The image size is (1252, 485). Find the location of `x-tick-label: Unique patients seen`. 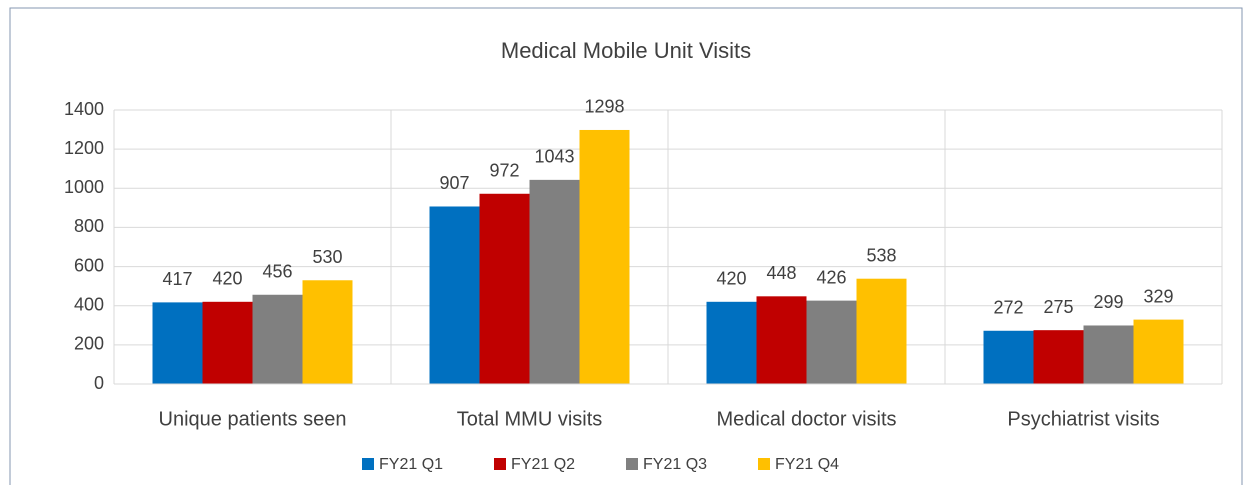

x-tick-label: Unique patients seen is located at coordinates (253, 419).